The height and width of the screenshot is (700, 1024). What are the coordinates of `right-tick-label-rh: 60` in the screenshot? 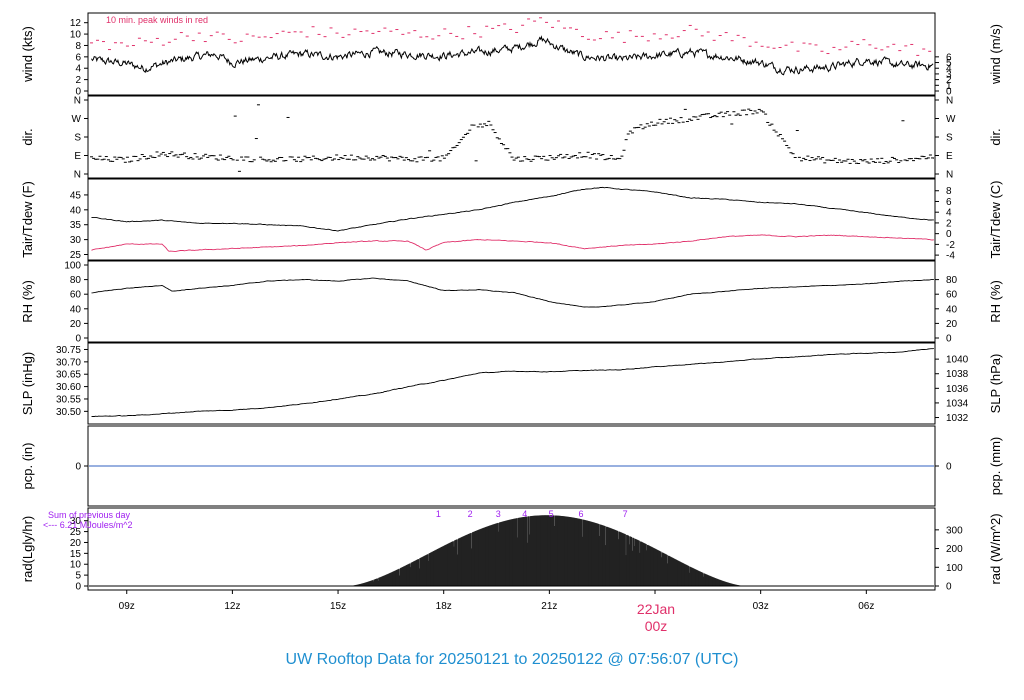 It's located at (952, 295).